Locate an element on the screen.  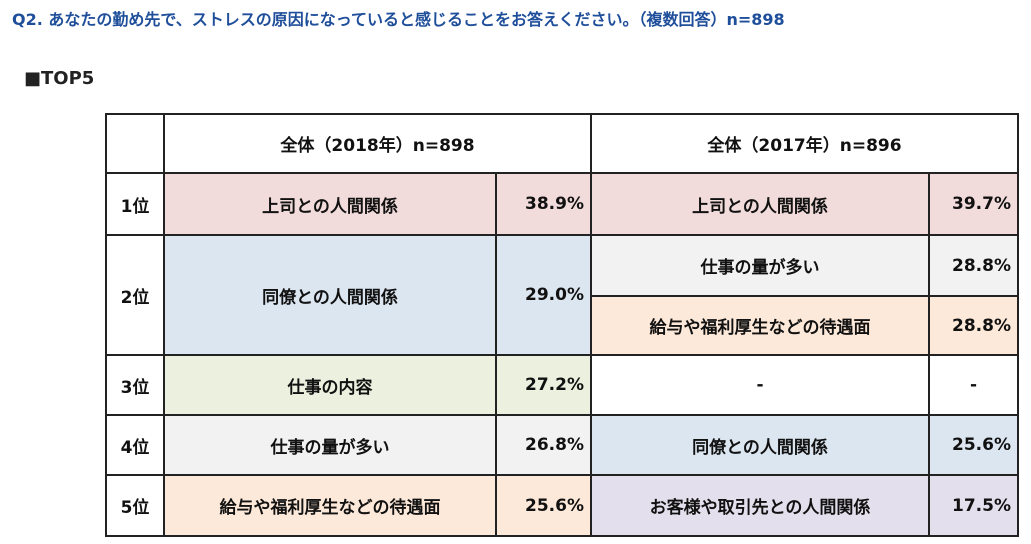
item: お客様や取引先との人間関係 is located at coordinates (760, 505).